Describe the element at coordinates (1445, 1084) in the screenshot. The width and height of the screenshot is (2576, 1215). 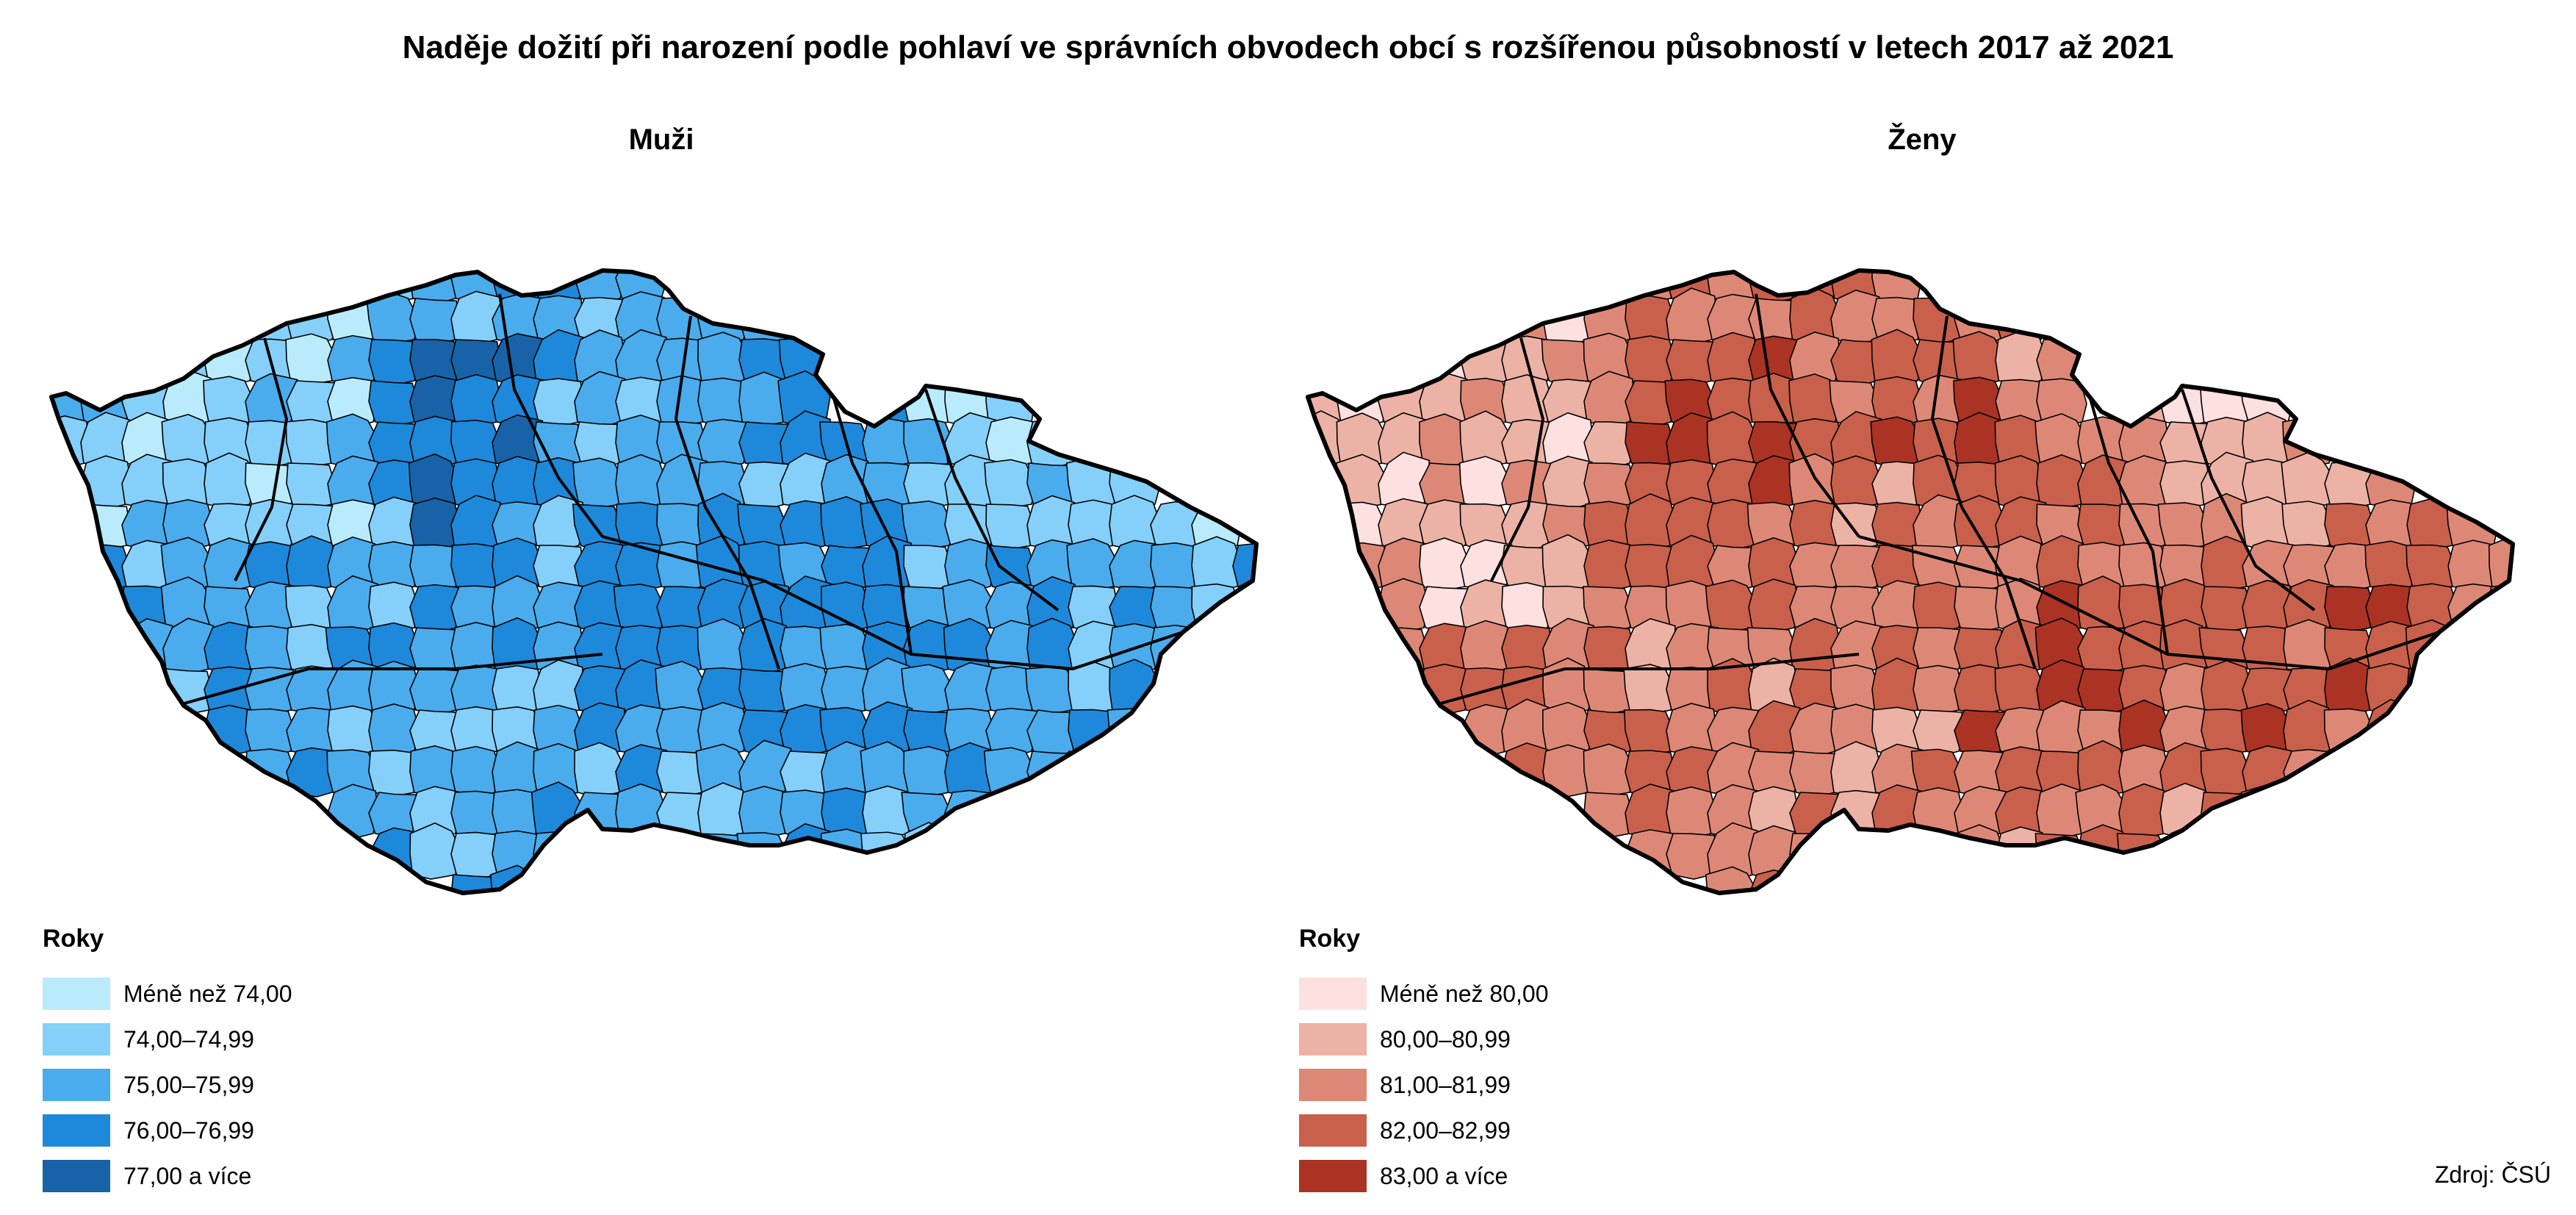
I see `legend-label: 81,00–81,99` at that location.